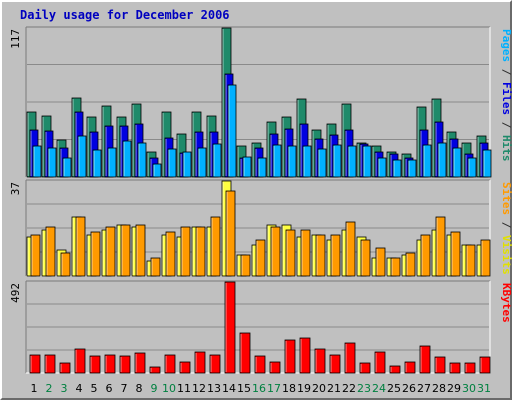  I want to click on x-tick-label: 9, so click(154, 388).